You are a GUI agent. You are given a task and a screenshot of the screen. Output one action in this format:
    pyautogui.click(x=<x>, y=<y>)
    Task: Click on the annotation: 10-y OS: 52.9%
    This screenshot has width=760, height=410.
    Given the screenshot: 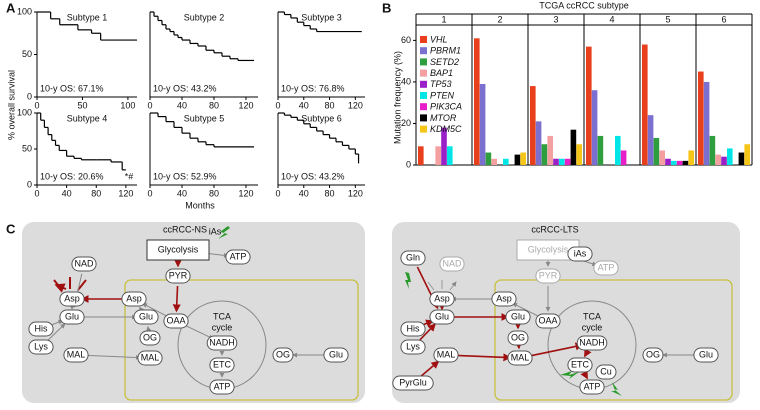 What is the action you would take?
    pyautogui.click(x=185, y=176)
    